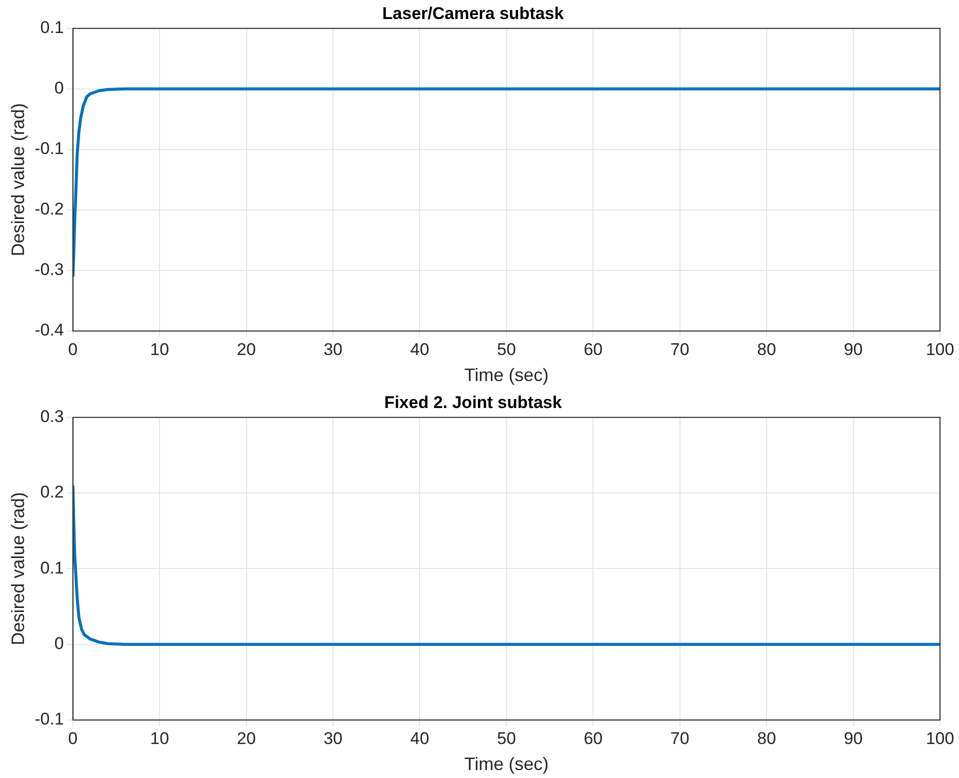 This screenshot has height=778, width=959. Describe the element at coordinates (49, 209) in the screenshot. I see `y-tick-label: -0.2` at that location.